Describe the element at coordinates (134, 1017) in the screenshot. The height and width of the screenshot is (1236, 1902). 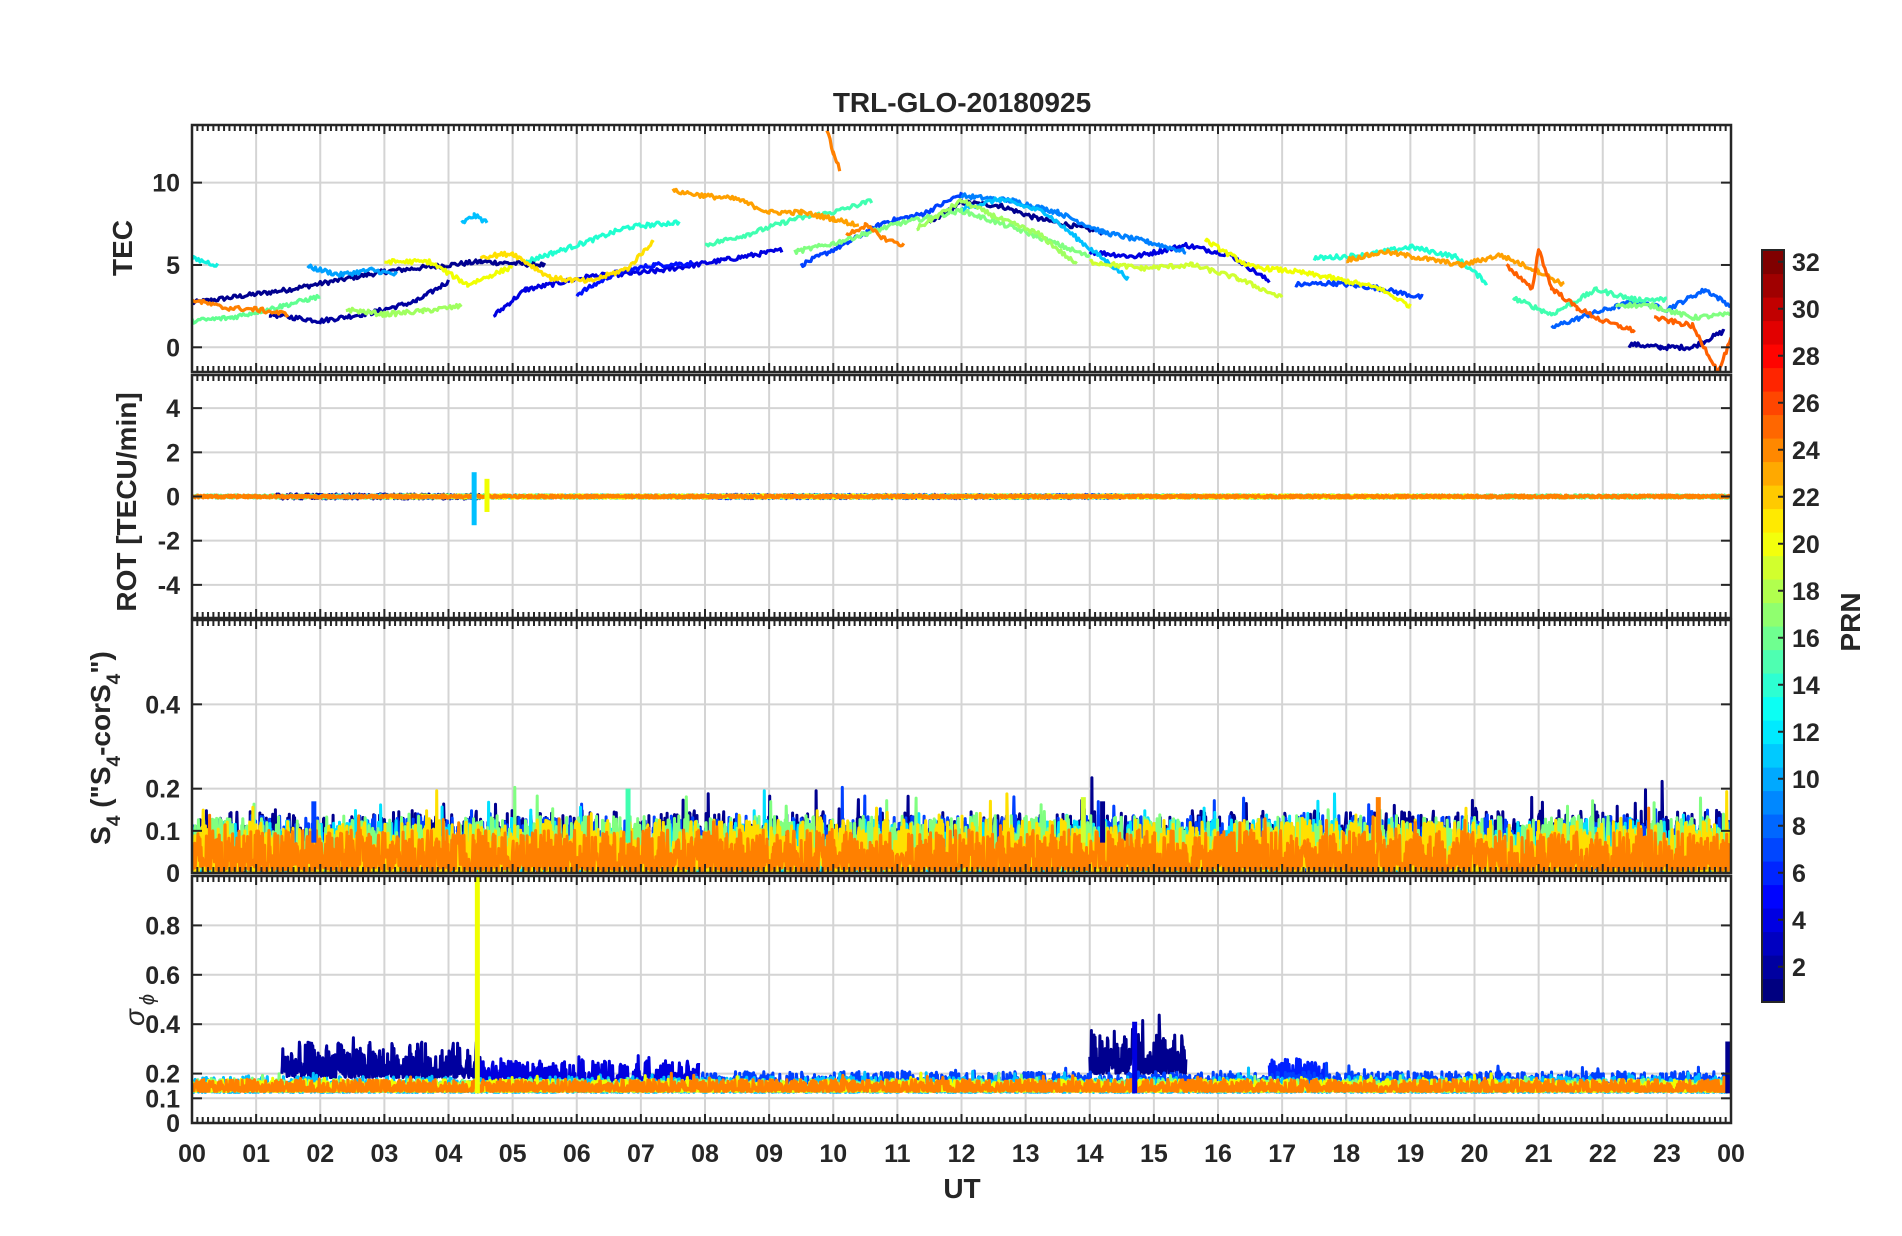
I see `ylabel-sigma-part-1: σ` at that location.